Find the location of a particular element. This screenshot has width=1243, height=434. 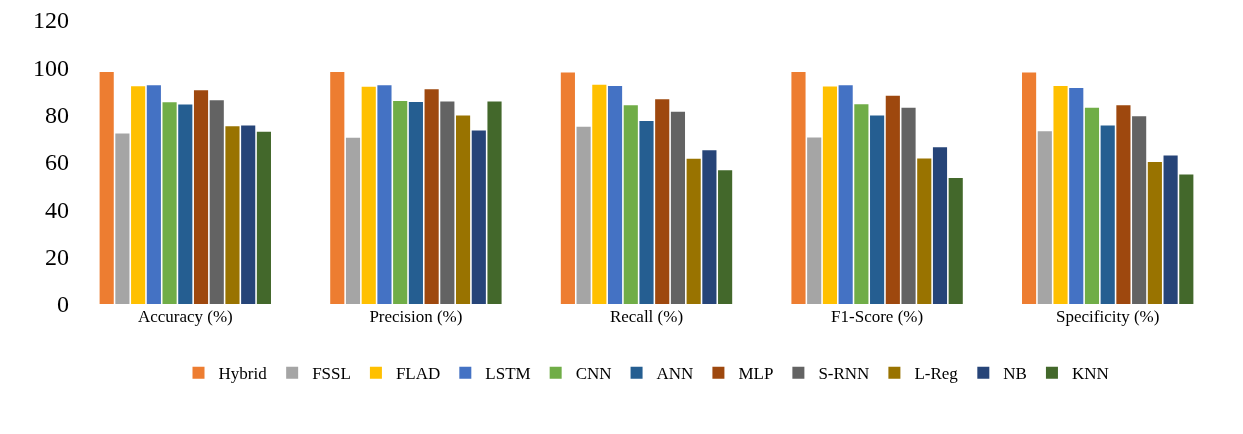

x-tick-label: Recall (%) is located at coordinates (646, 316).